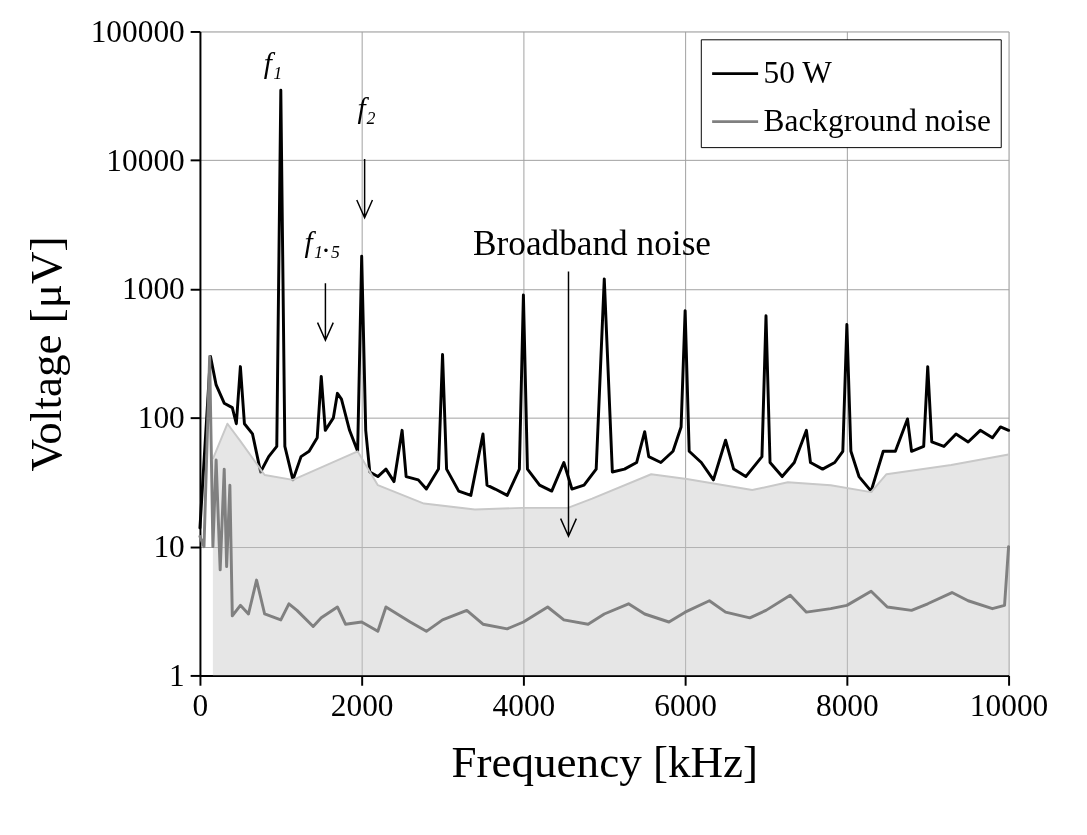 This screenshot has width=1087, height=835. I want to click on y-axis-title: Voltage [μV], so click(46, 354).